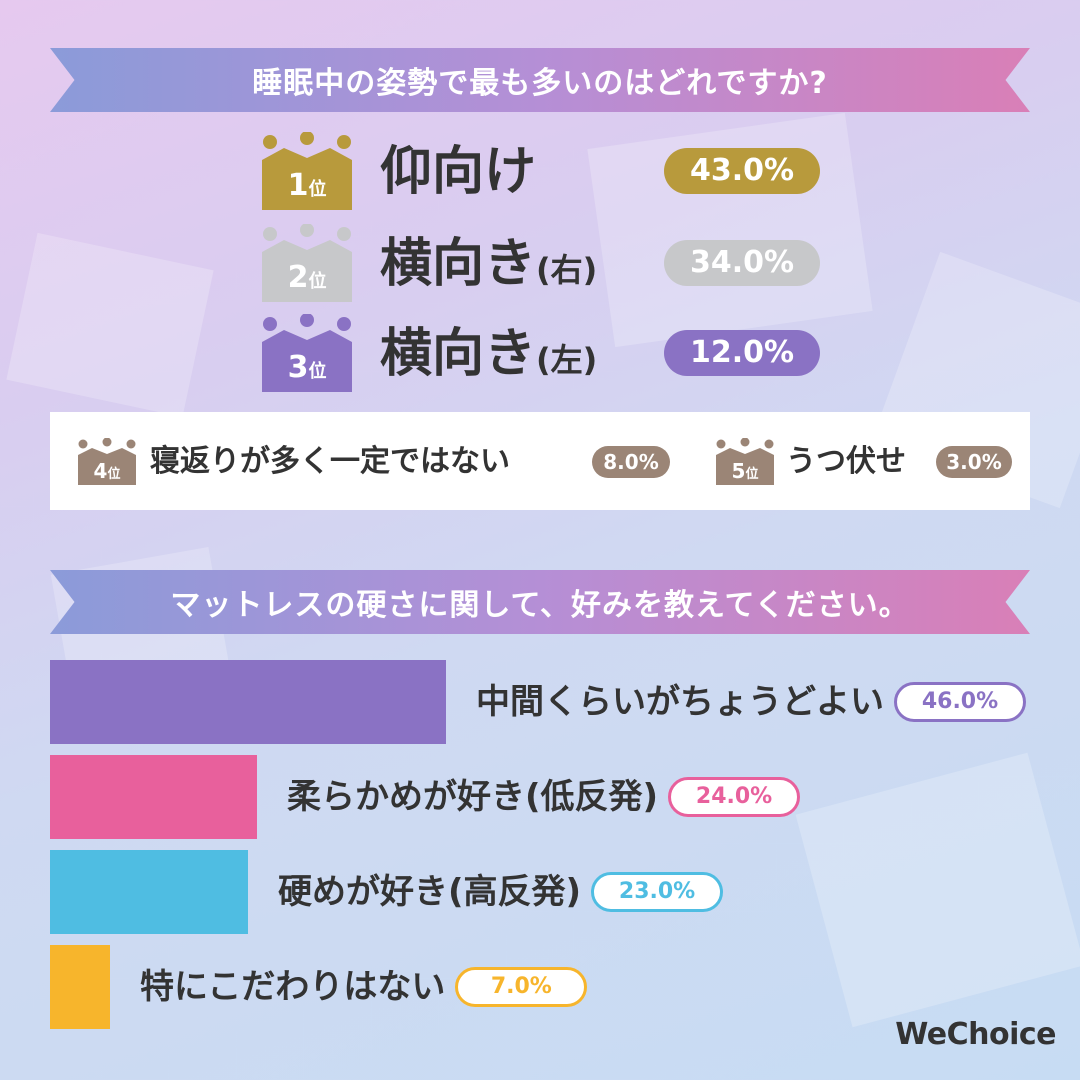  What do you see at coordinates (974, 462) in the screenshot?
I see `rank-percent-badge: 3.0%` at bounding box center [974, 462].